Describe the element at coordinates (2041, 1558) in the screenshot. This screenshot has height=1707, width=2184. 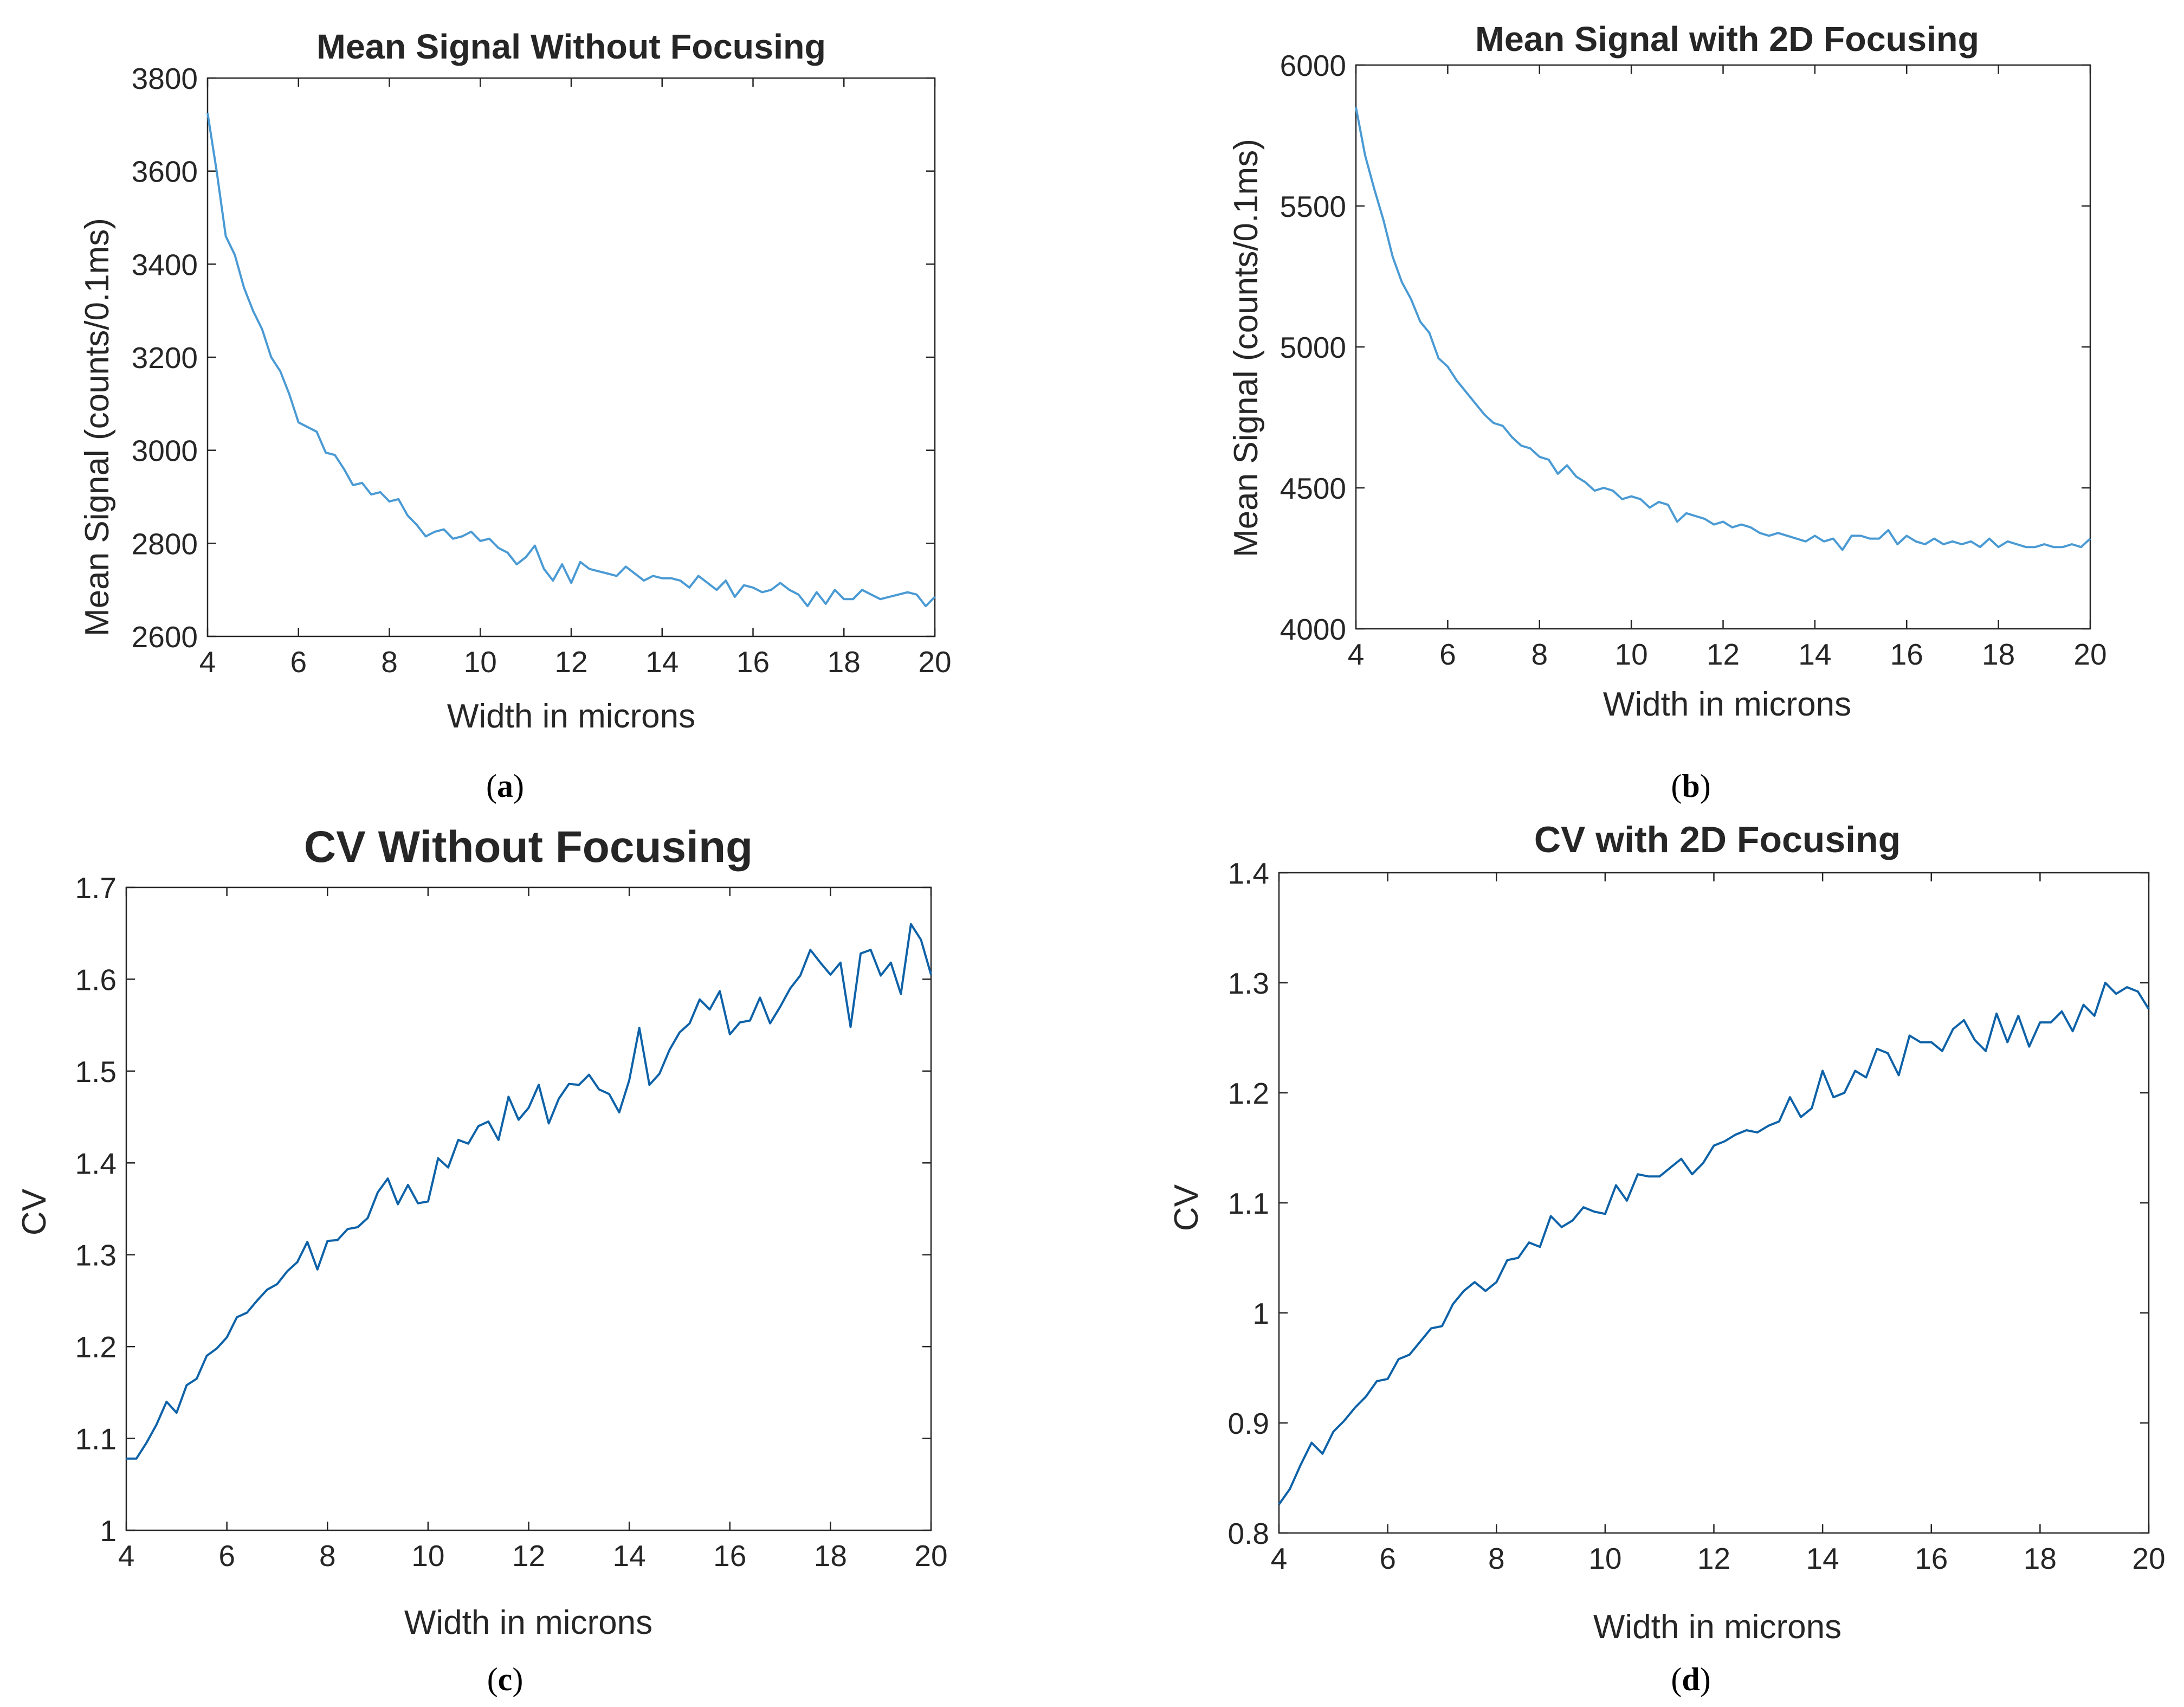
I see `chart-d-xtick-label: 18` at that location.